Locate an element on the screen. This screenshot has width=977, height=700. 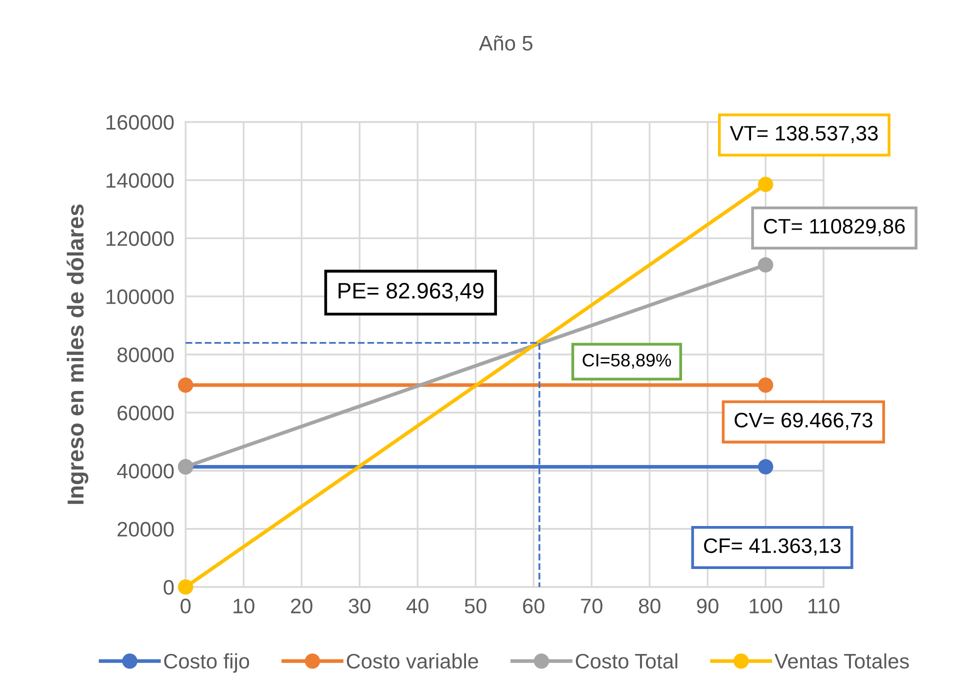
y-tick-label: 0 is located at coordinates (169, 587).